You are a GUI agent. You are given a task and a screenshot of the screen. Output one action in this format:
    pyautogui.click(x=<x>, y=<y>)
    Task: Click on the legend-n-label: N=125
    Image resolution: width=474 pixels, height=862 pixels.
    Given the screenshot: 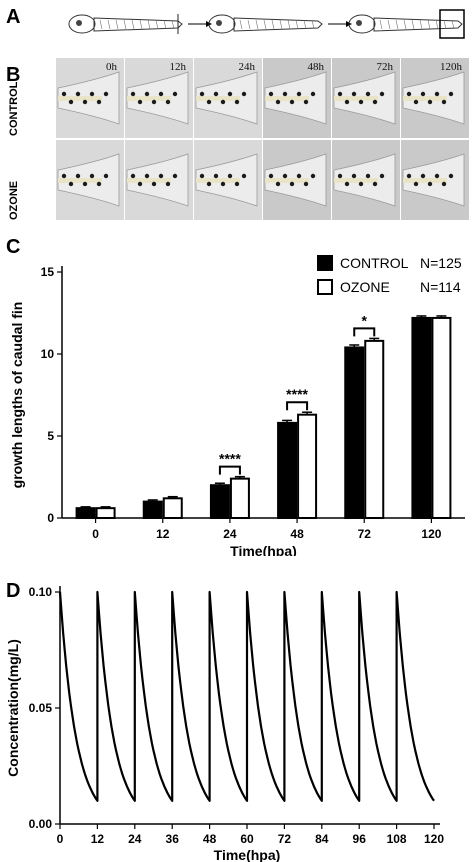 What is the action you would take?
    pyautogui.click(x=441, y=263)
    